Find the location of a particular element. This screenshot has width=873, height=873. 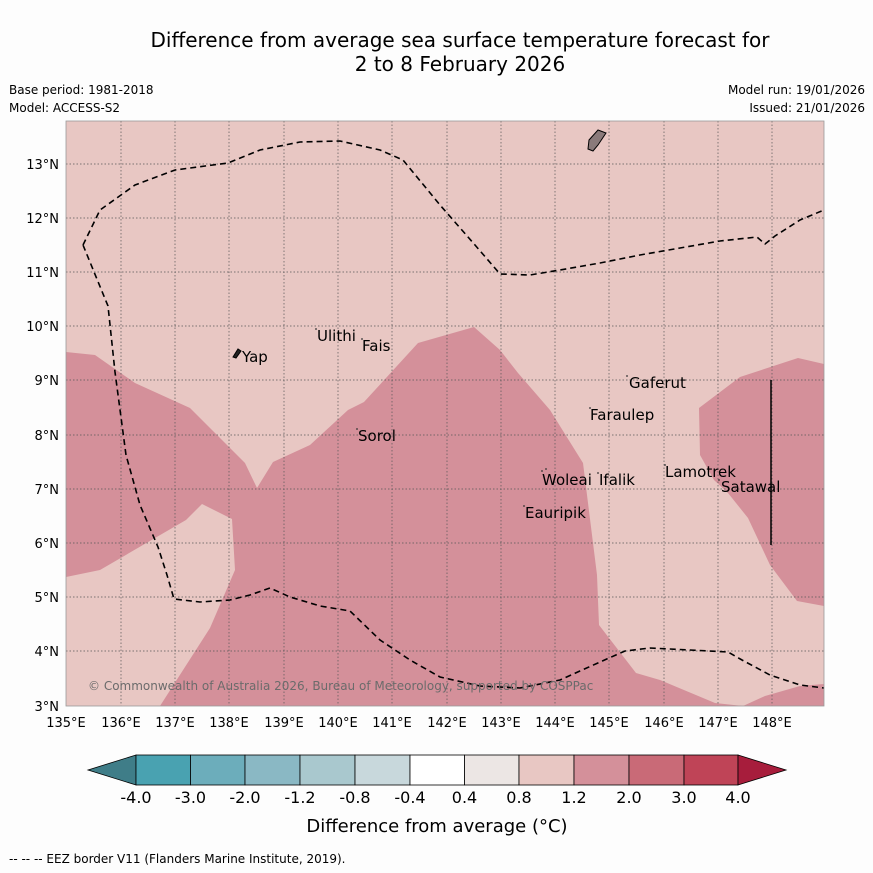

colorbar-lower-extend is located at coordinates (111, 770).